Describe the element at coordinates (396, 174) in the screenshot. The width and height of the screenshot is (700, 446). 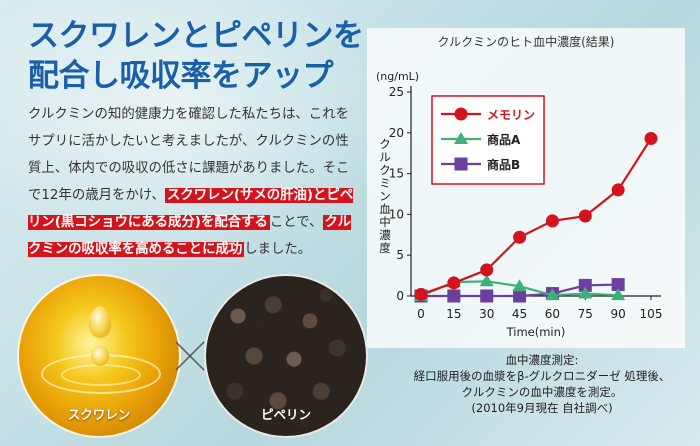
I see `y-tick-label: 15` at that location.